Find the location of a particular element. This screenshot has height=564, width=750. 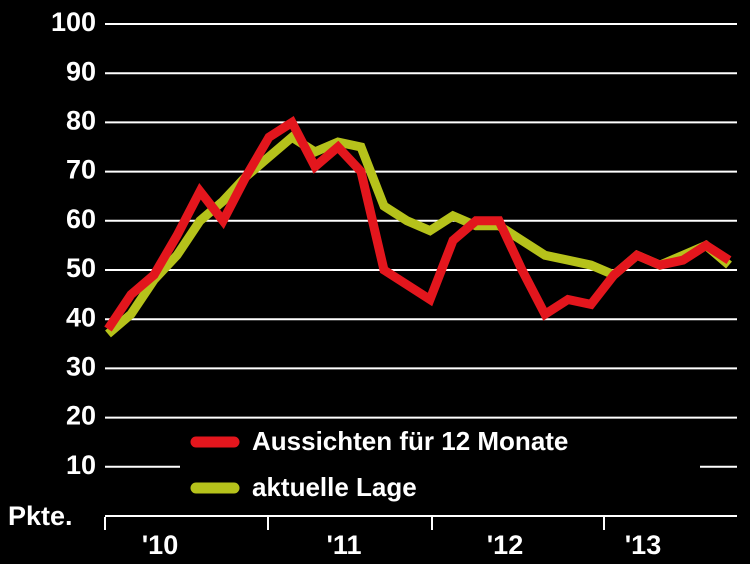

y-tick-label: 10 is located at coordinates (81, 465).